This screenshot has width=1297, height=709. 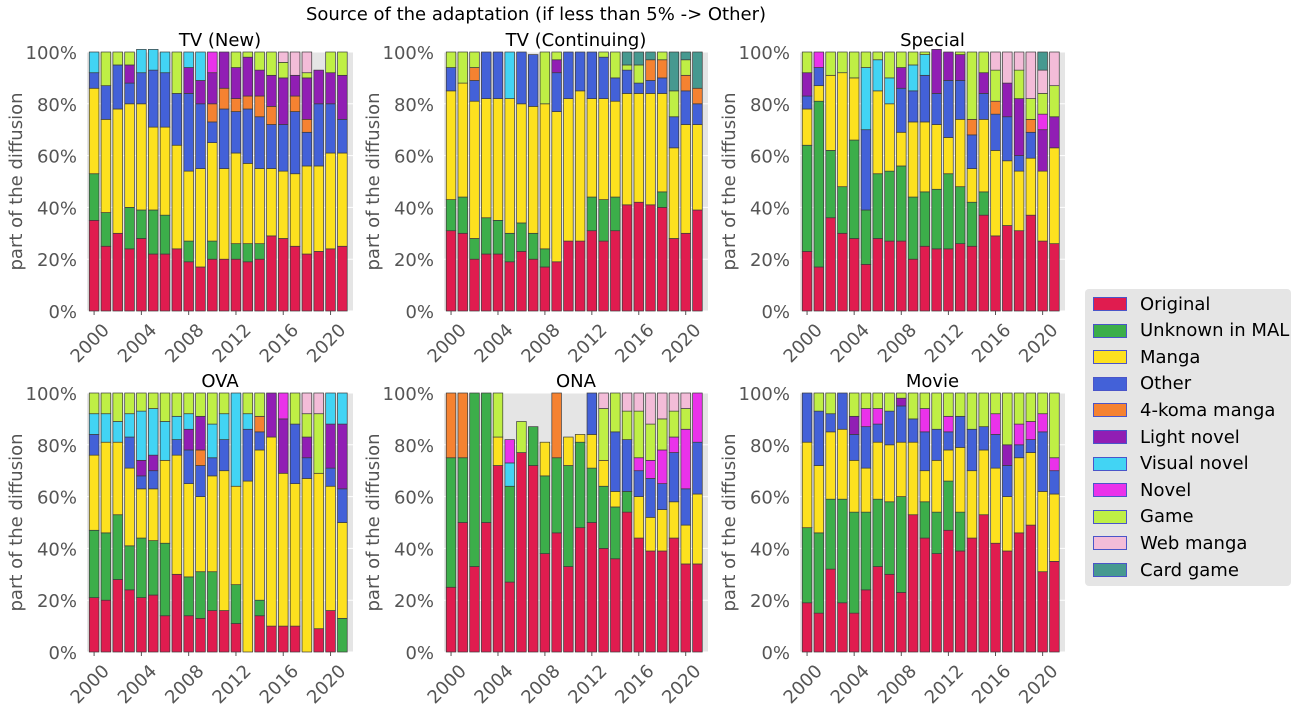 I want to click on bar-visual-novel-2021, so click(x=342, y=408).